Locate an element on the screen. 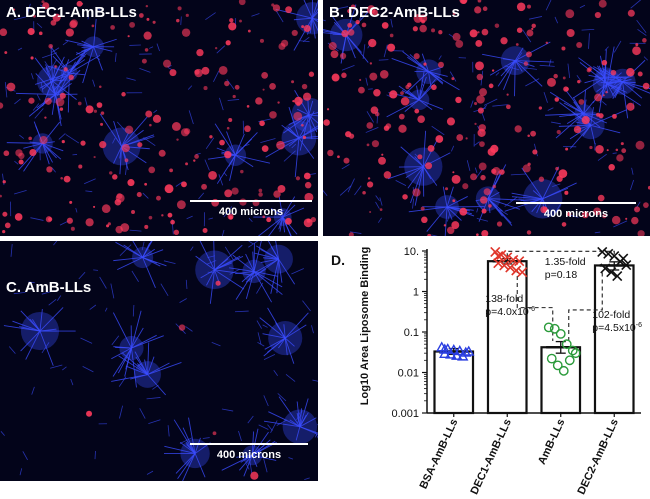 The height and width of the screenshot is (499, 650). scale-label-a: 400 microns is located at coordinates (251, 212).